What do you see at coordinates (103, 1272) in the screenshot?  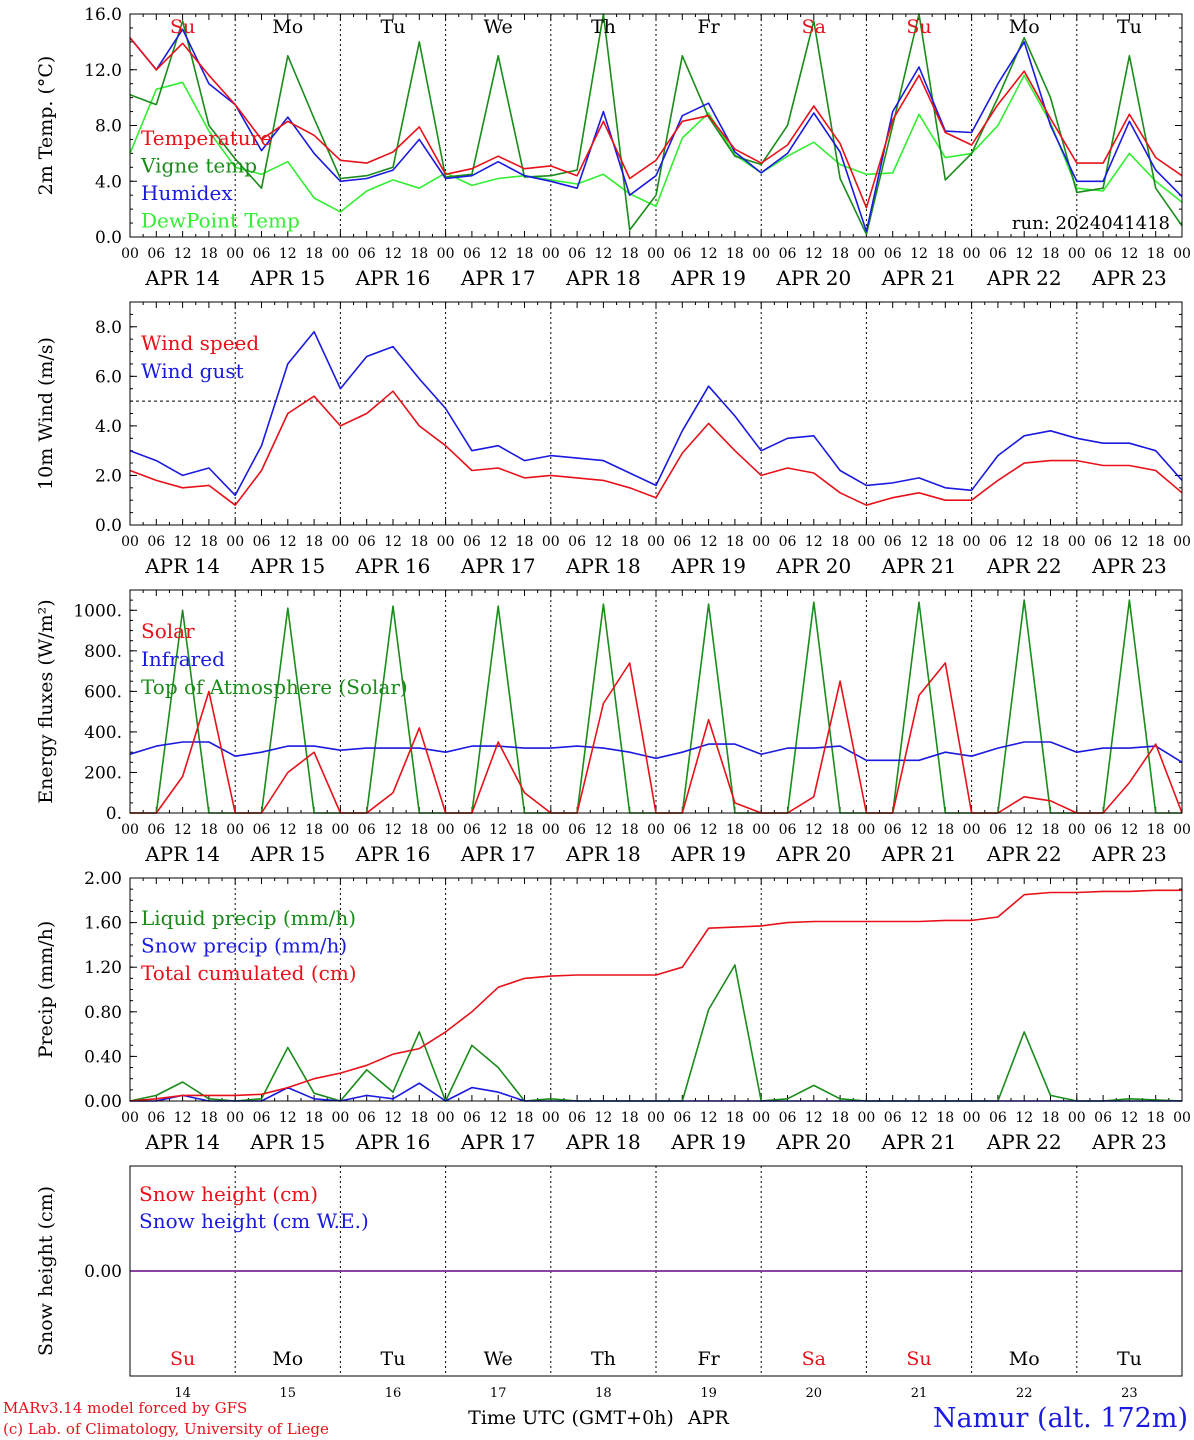 I see `y-tick-label: 0.00` at bounding box center [103, 1272].